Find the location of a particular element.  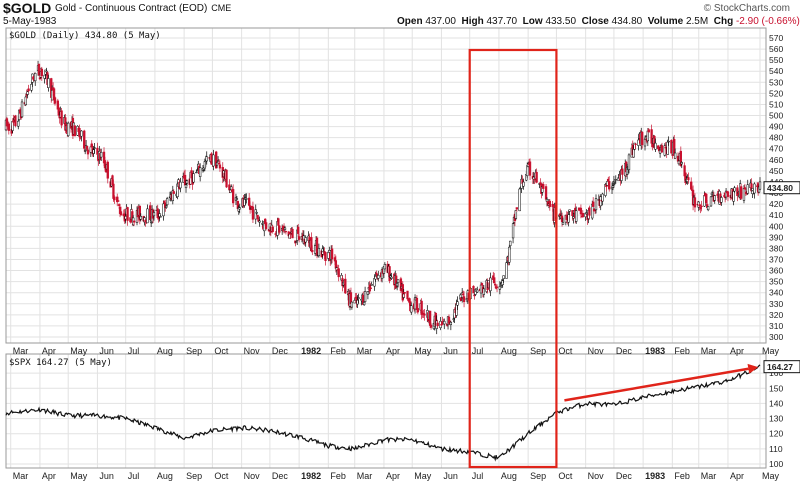

spx-x-tick: Apr is located at coordinates (393, 476).